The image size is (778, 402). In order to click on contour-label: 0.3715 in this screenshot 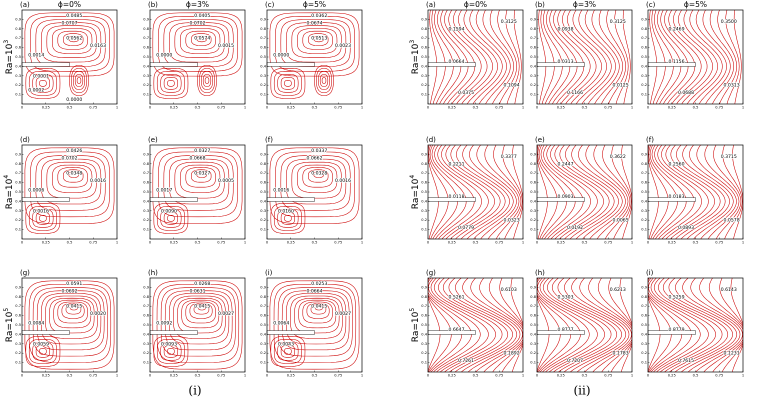, I will do `click(729, 157)`.